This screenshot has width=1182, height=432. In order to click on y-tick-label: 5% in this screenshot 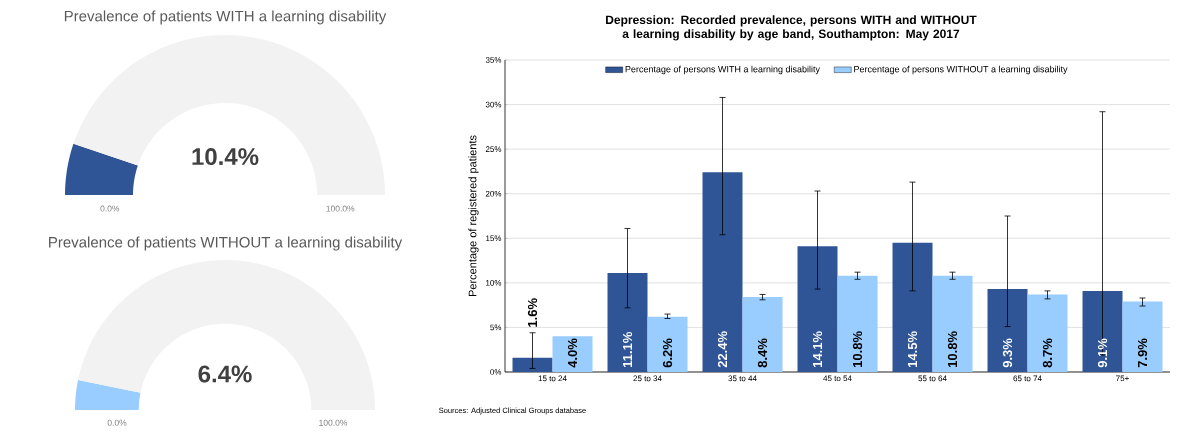, I will do `click(496, 327)`.